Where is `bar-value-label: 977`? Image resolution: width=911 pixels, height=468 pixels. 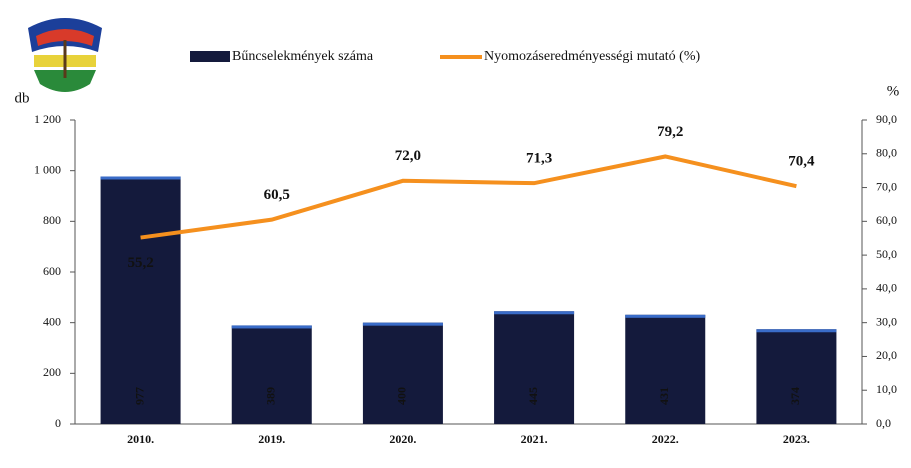
bar-value-label: 977 is located at coordinates (139, 396).